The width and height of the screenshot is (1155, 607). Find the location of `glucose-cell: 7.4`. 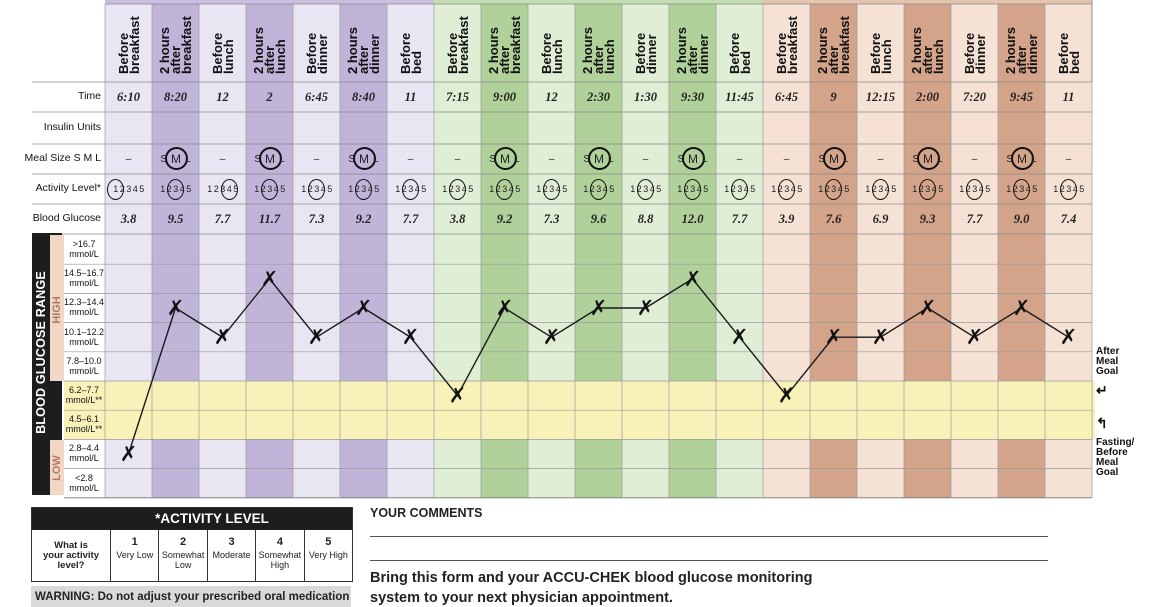

glucose-cell: 7.4 is located at coordinates (1068, 219).